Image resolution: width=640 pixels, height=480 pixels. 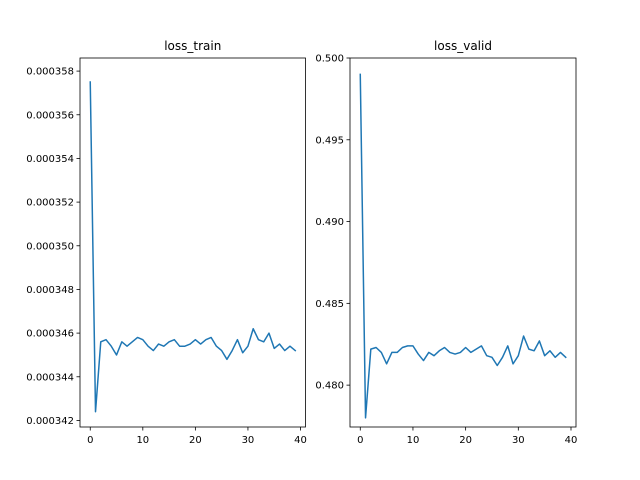 What do you see at coordinates (50, 334) in the screenshot?
I see `y-tick-label-train: 0.000346` at bounding box center [50, 334].